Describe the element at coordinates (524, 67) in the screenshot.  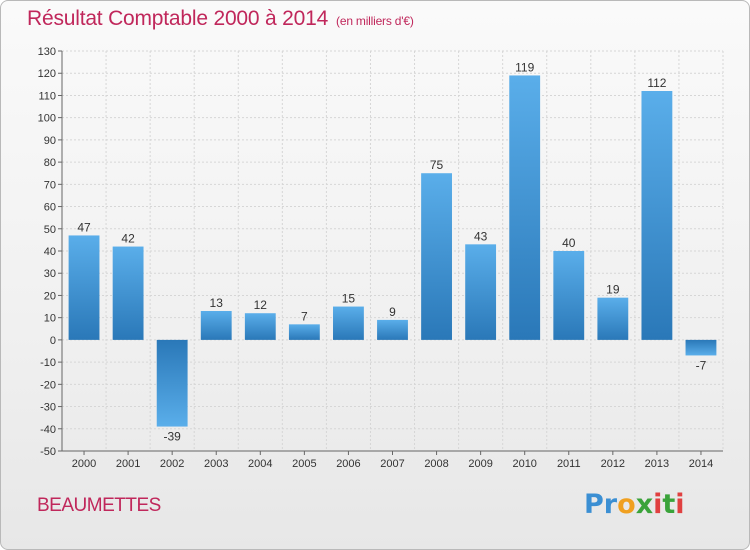
I see `data-label-2010: 119` at that location.